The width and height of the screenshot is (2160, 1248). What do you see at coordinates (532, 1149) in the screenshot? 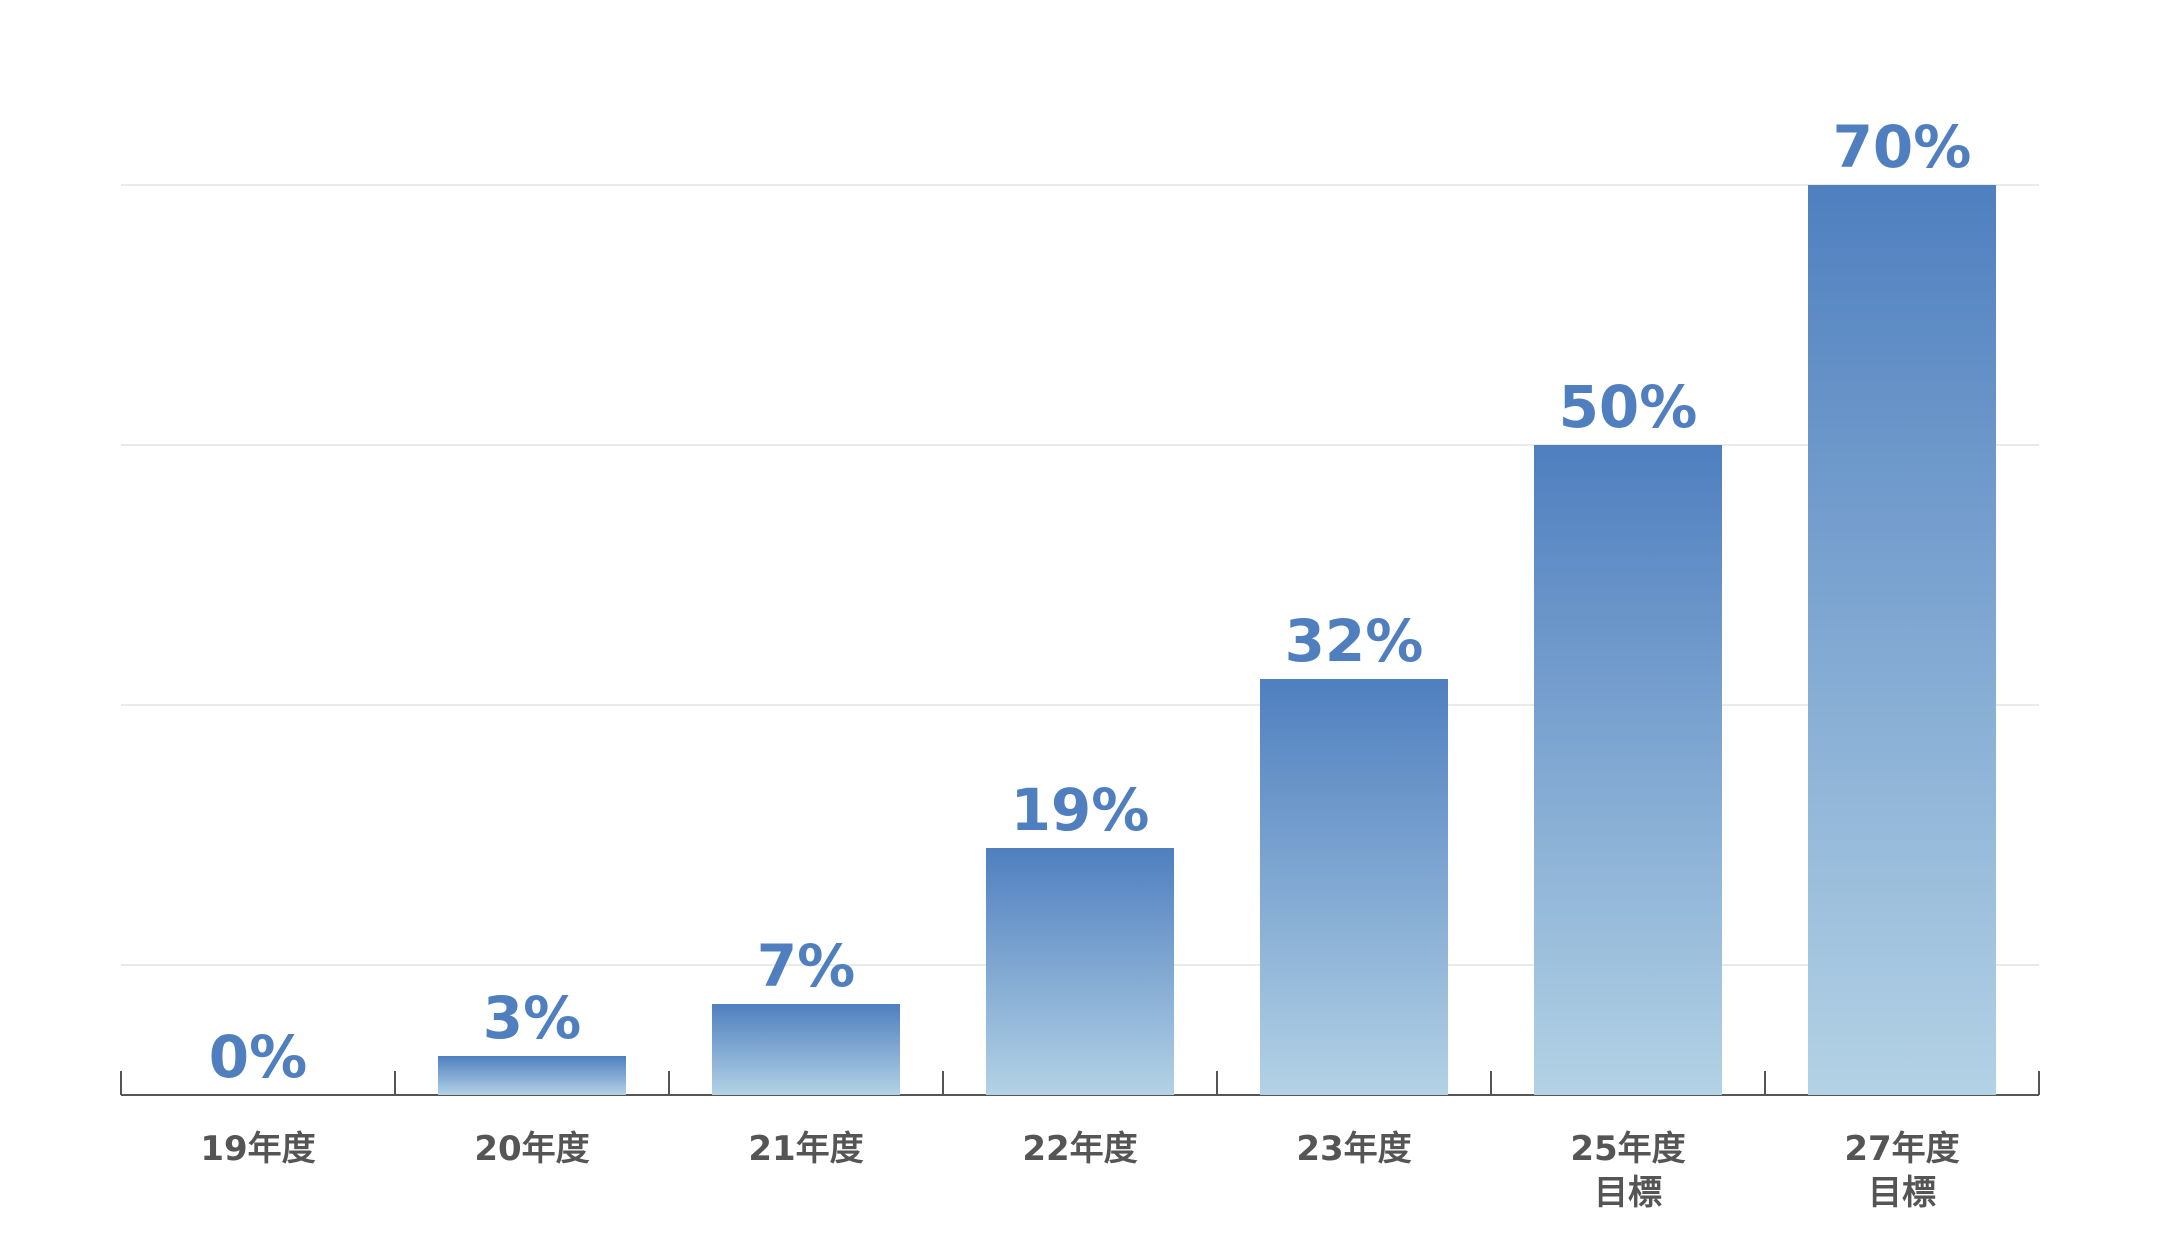
I see `x-tick-label: 20年度` at bounding box center [532, 1149].